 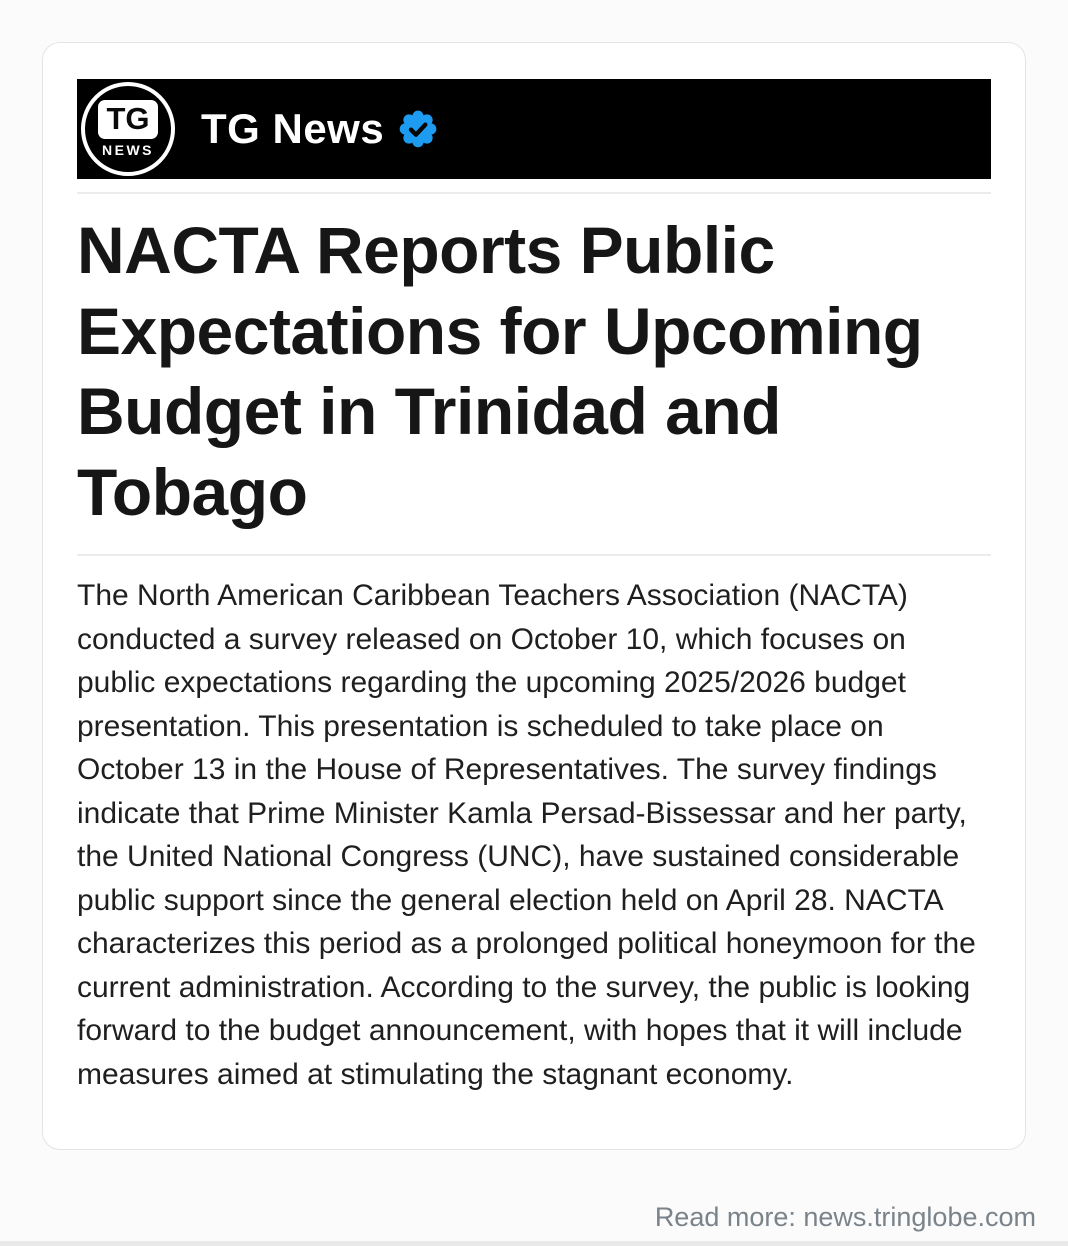 I want to click on logo-tg-text: TG, so click(x=128, y=119).